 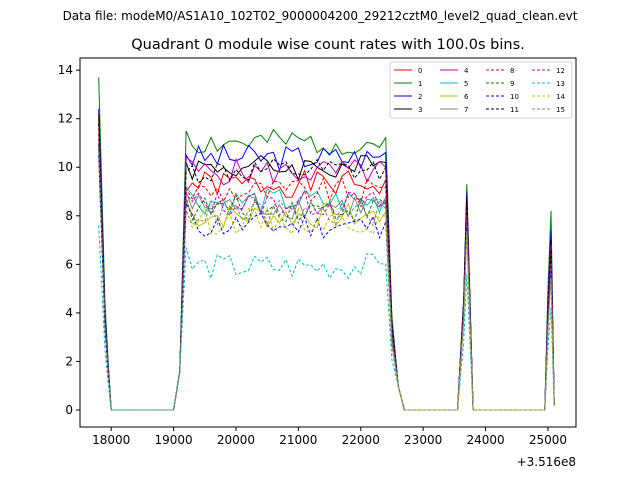 I want to click on legend-label: 9, so click(x=512, y=84).